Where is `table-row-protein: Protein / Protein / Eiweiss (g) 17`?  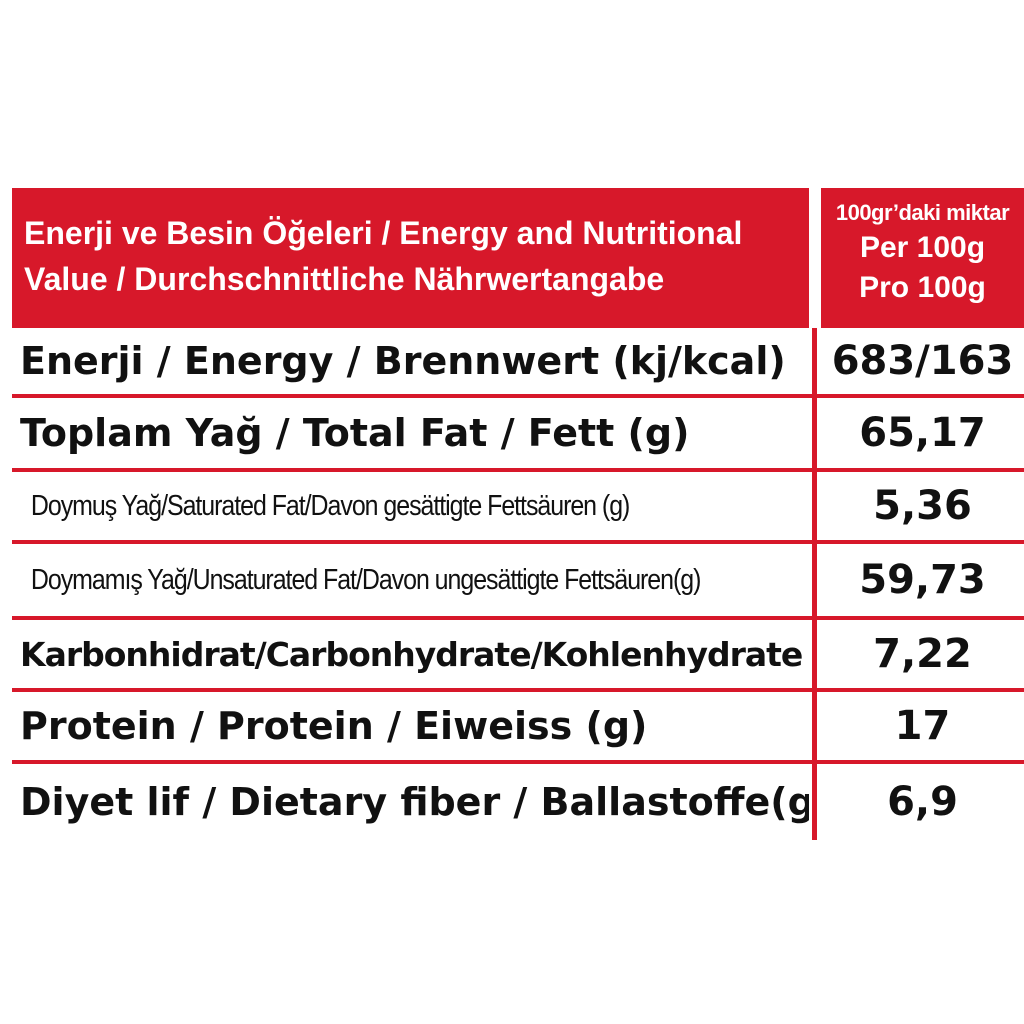 table-row-protein: Protein / Protein / Eiweiss (g) 17 is located at coordinates (518, 728).